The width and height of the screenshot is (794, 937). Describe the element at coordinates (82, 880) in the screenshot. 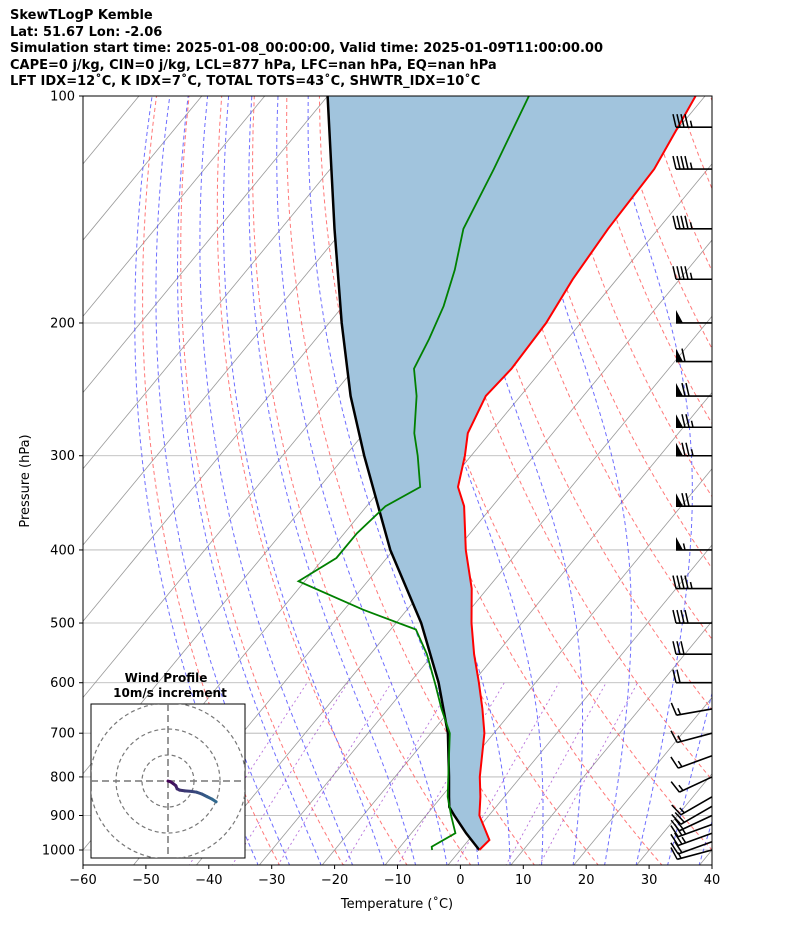

I see `x-tick-label: −60` at that location.